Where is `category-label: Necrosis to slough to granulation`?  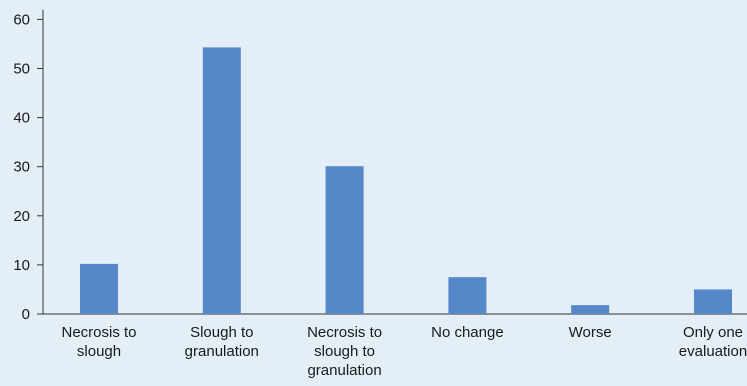
category-label: Necrosis to slough to granulation is located at coordinates (344, 351).